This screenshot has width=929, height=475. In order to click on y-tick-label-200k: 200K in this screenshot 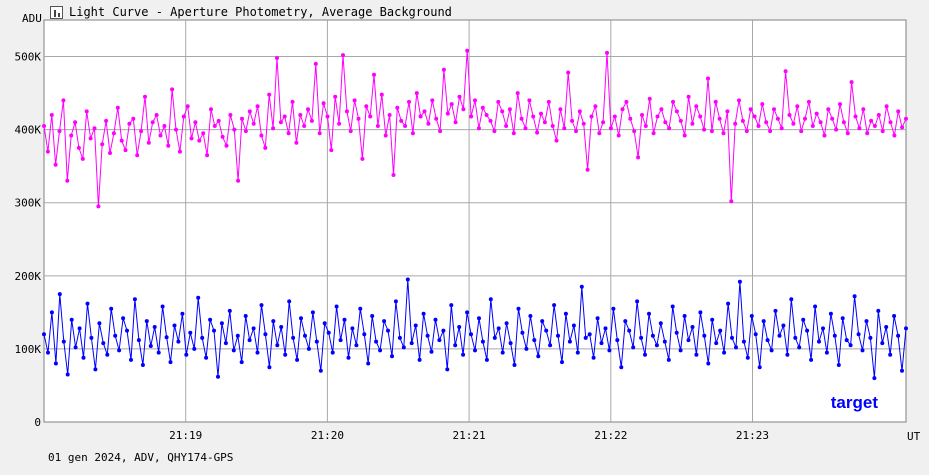, I will do `click(28, 276)`.